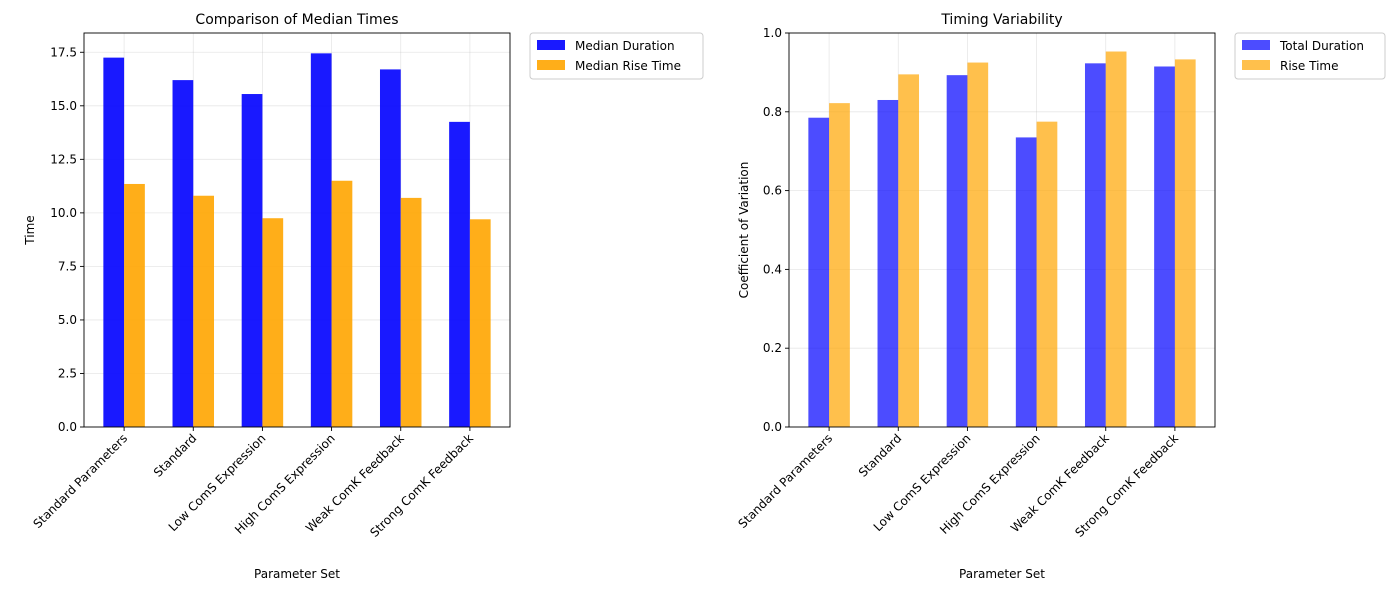 Image resolution: width=1393 pixels, height=591 pixels. I want to click on y-tick-label: 12.5, so click(63, 159).